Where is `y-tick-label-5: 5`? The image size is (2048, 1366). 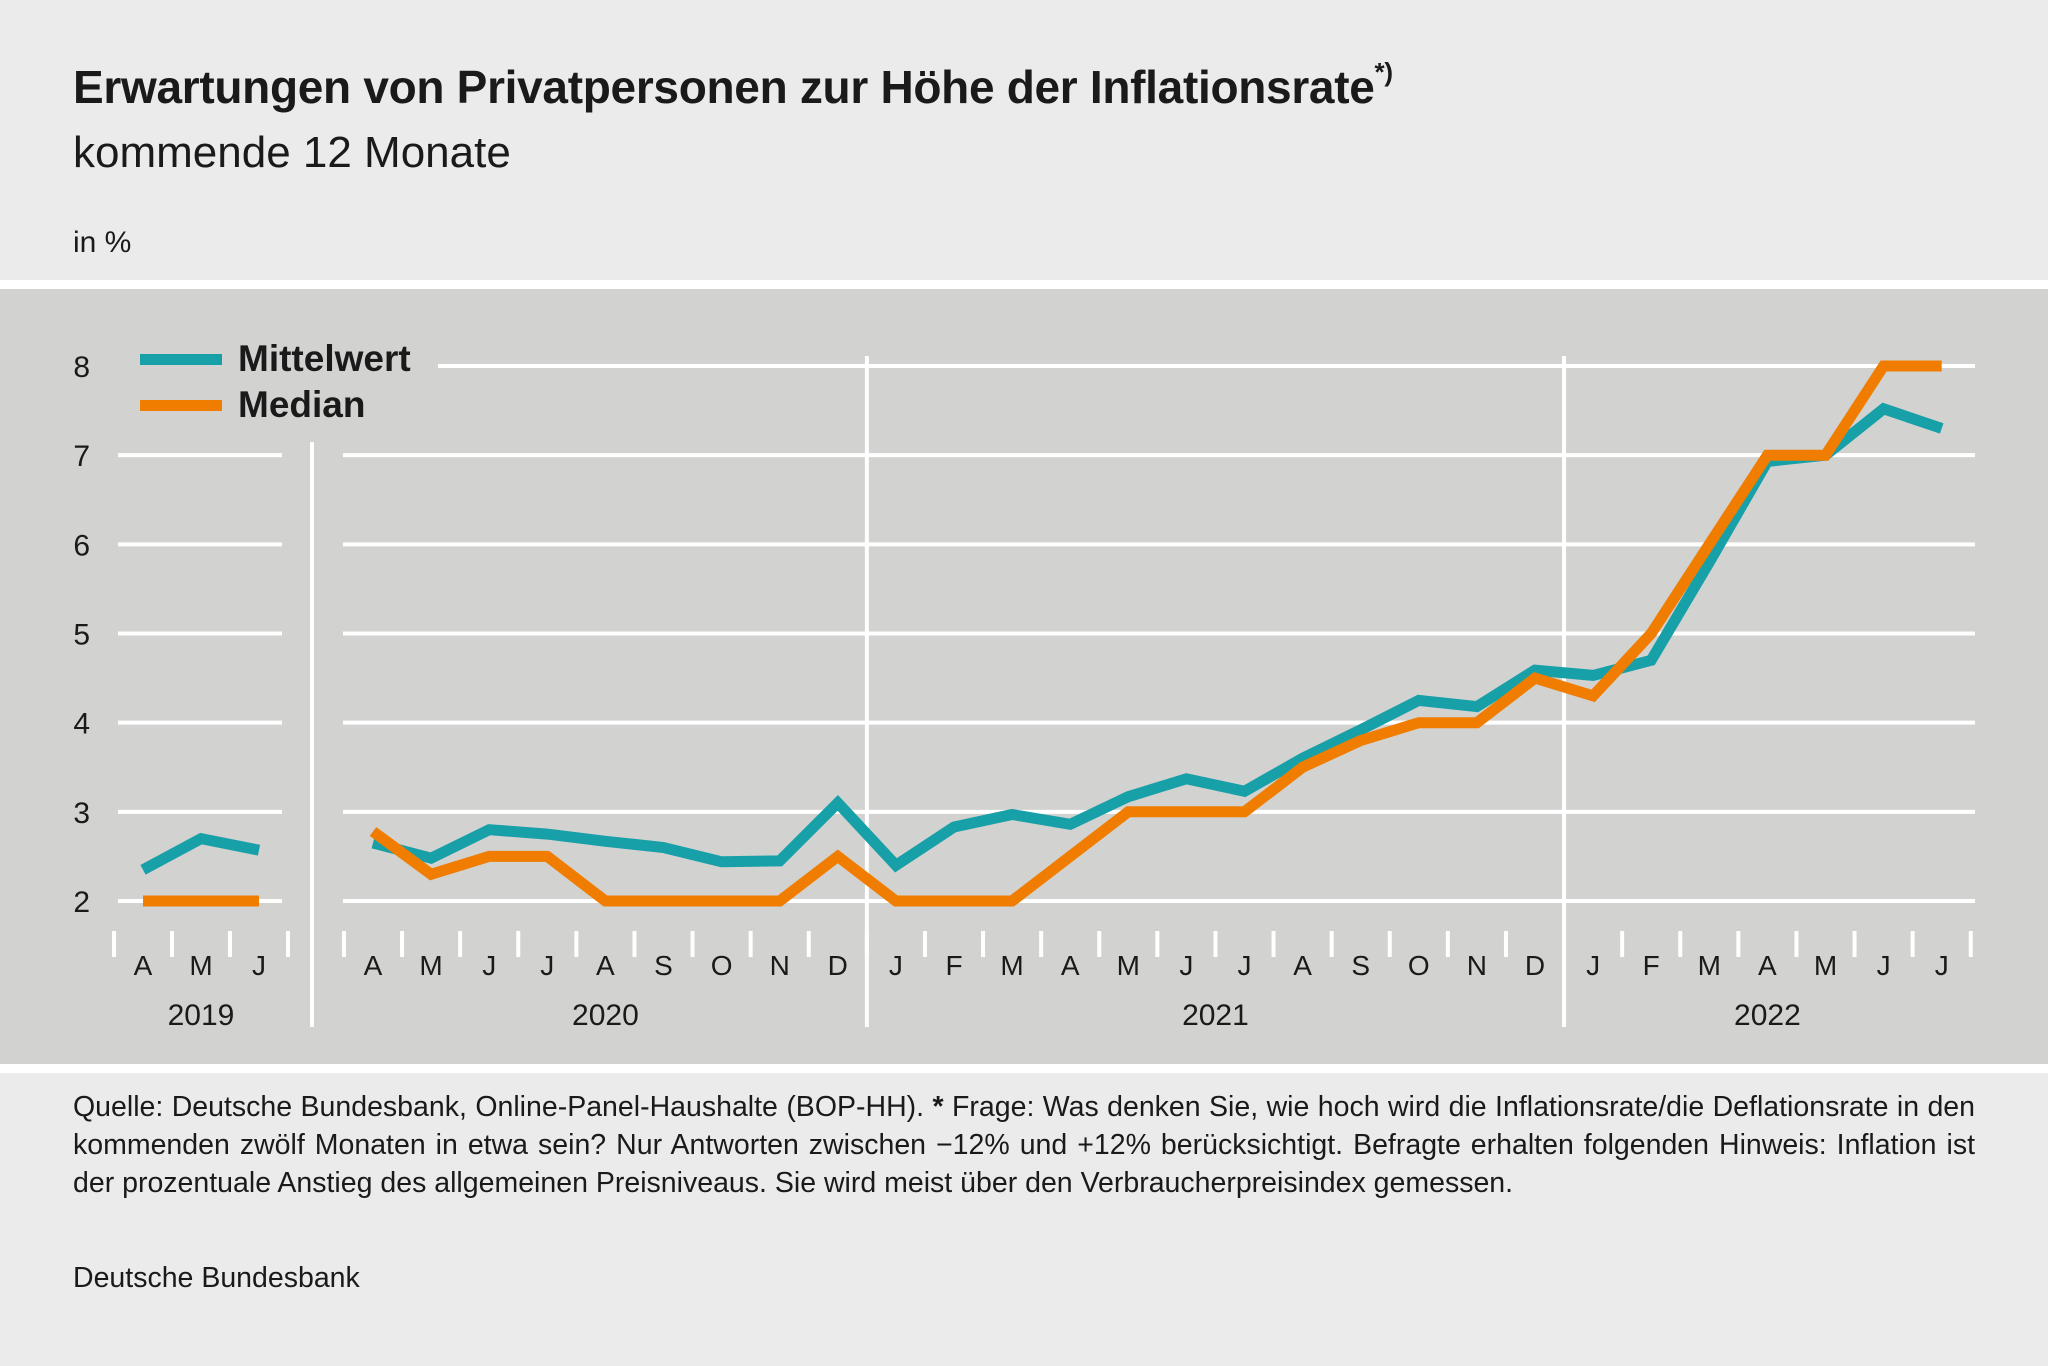
y-tick-label-5: 5 is located at coordinates (81, 635).